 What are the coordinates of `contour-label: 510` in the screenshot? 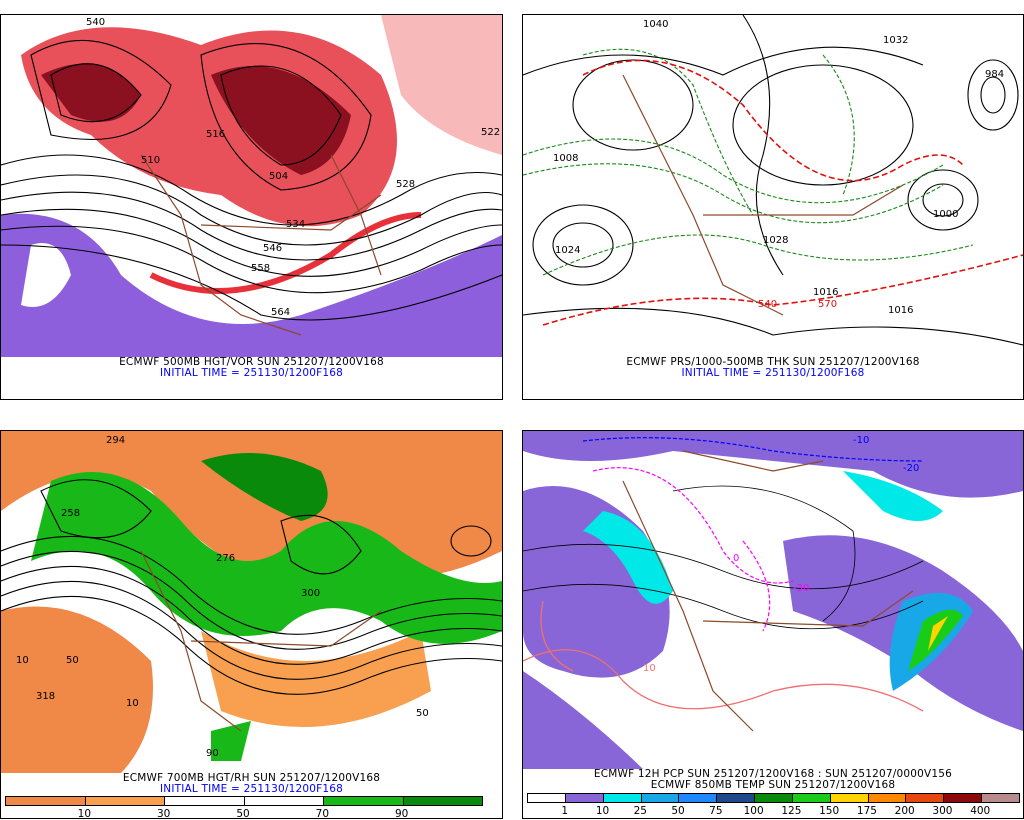 It's located at (150, 160).